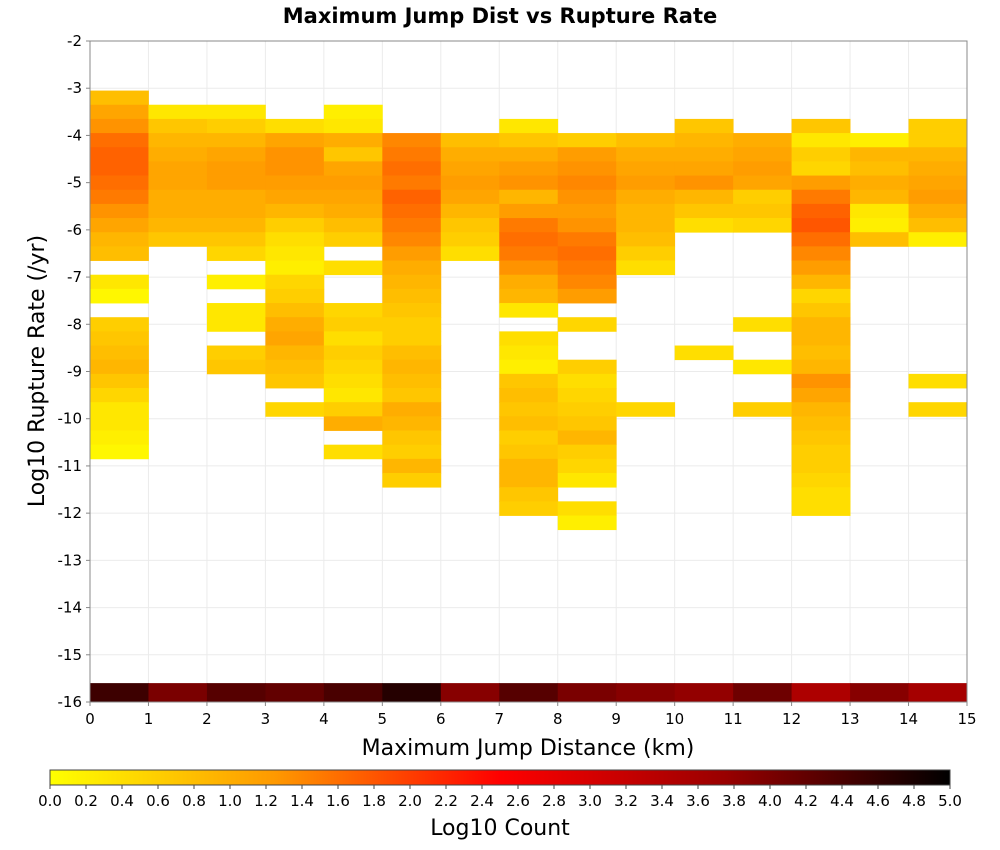  What do you see at coordinates (37, 371) in the screenshot?
I see `y-axis-label: Log10 Rupture Rate (/yr)` at bounding box center [37, 371].